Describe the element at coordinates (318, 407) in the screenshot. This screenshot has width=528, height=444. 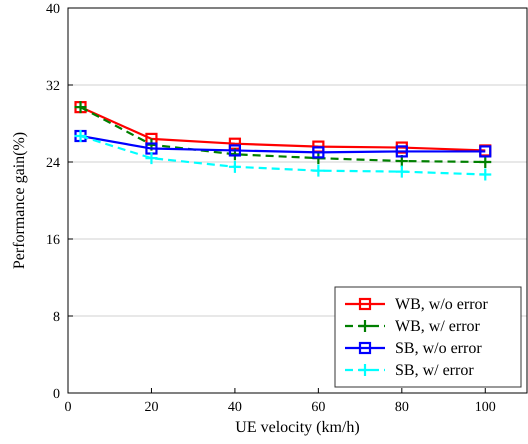
I see `x-tick-label: 60` at that location.